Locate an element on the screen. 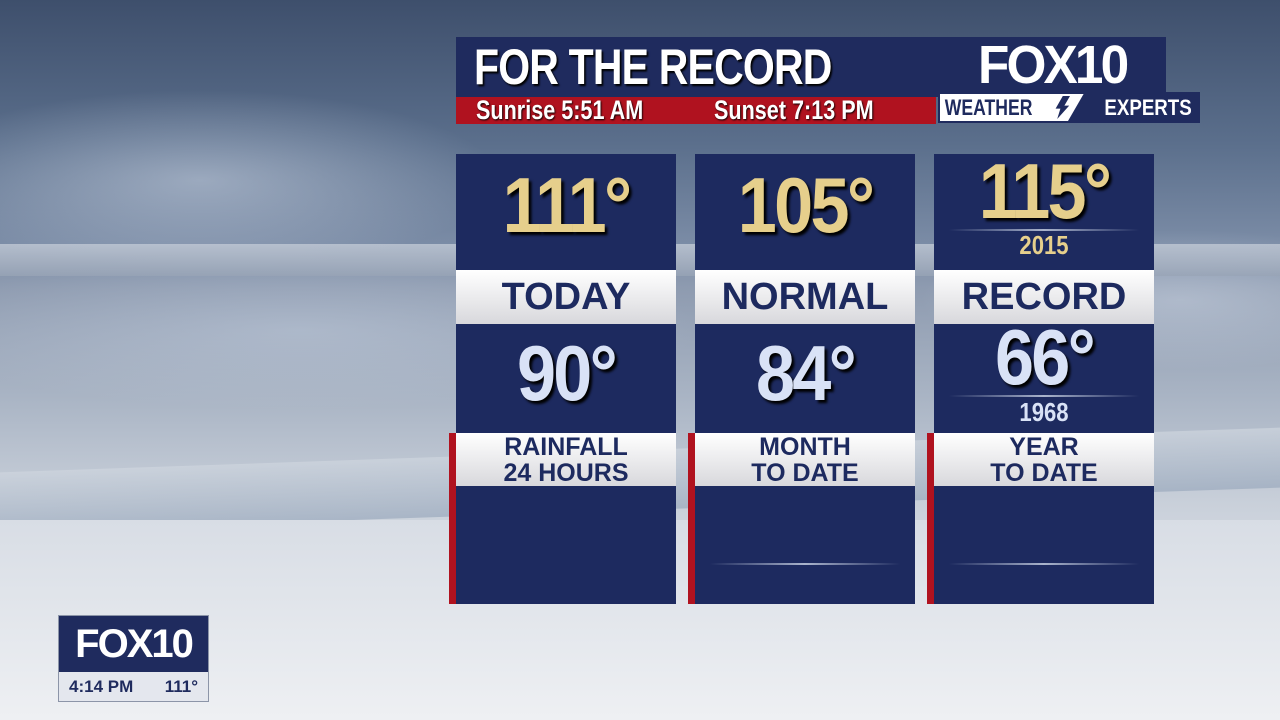 The image size is (1280, 720). record-column: 115° 2015 RECORD 66° 1968 YEAR TO DATE is located at coordinates (1040, 375).